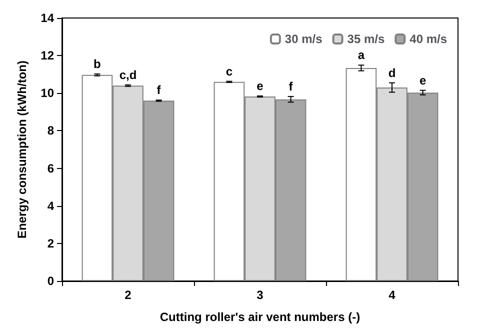 Image resolution: width=478 pixels, height=336 pixels. I want to click on y-tick-label: 2, so click(50, 243).